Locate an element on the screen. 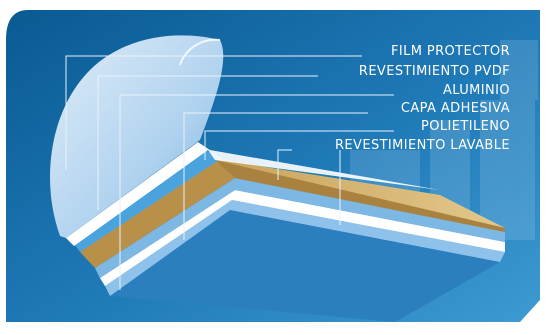 The image size is (558, 335). layer-polietileno-top is located at coordinates (357, 193).